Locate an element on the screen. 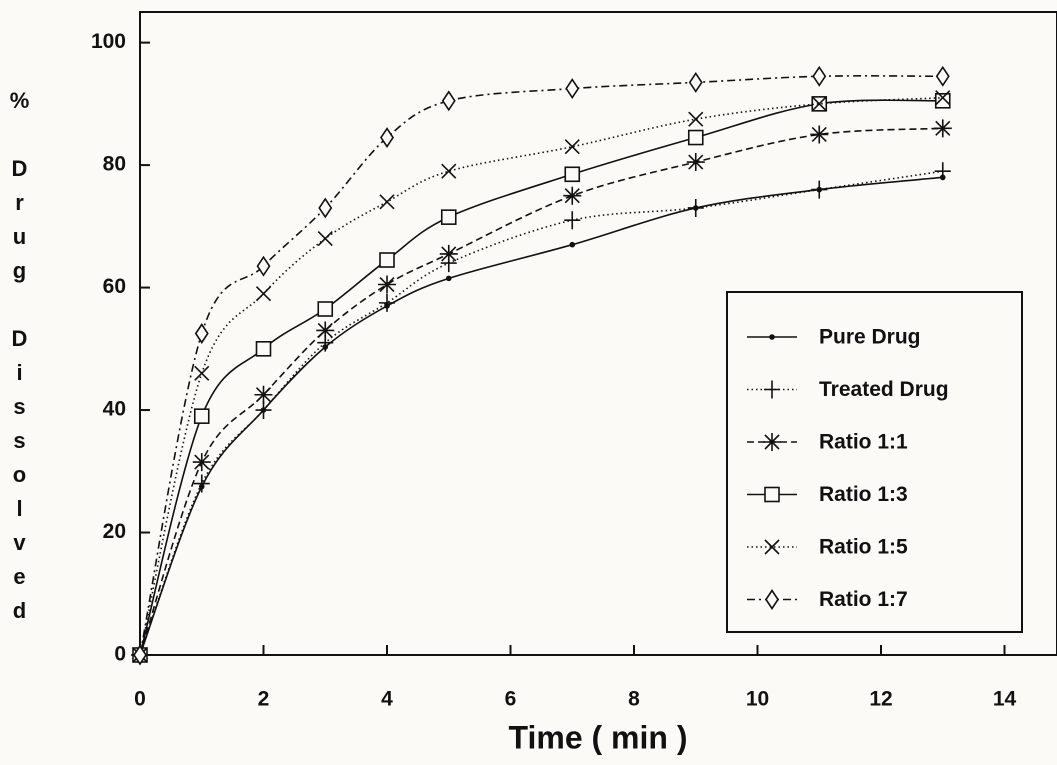 The image size is (1057, 765). x-tick-label: 8 is located at coordinates (634, 699).